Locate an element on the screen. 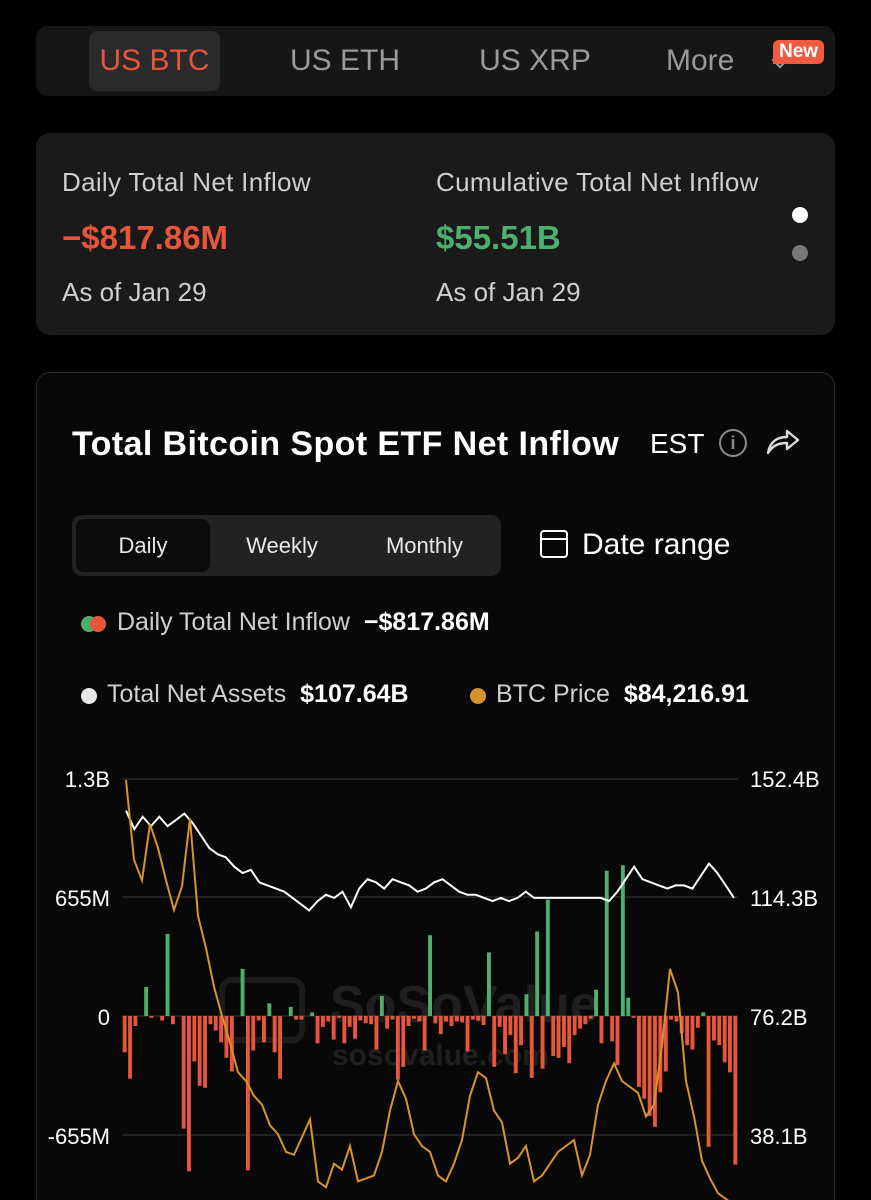  legend-assets: Total Net Assets $107.64B is located at coordinates (258, 694).